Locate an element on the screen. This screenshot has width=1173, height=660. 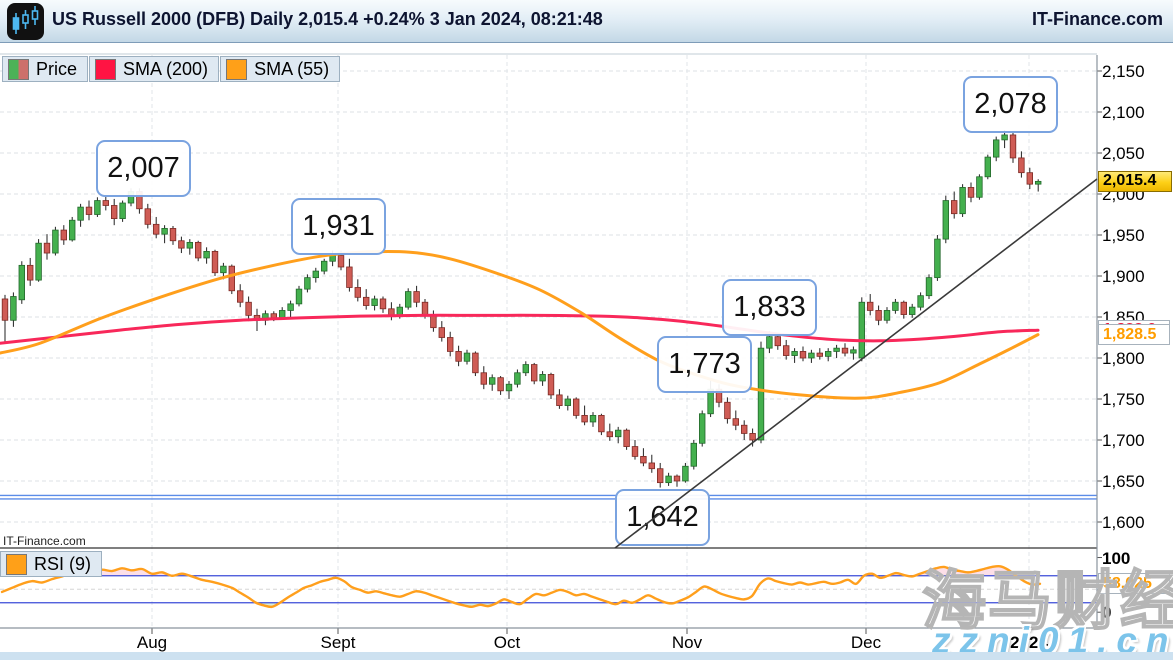
bottom-frame is located at coordinates (586, 656).